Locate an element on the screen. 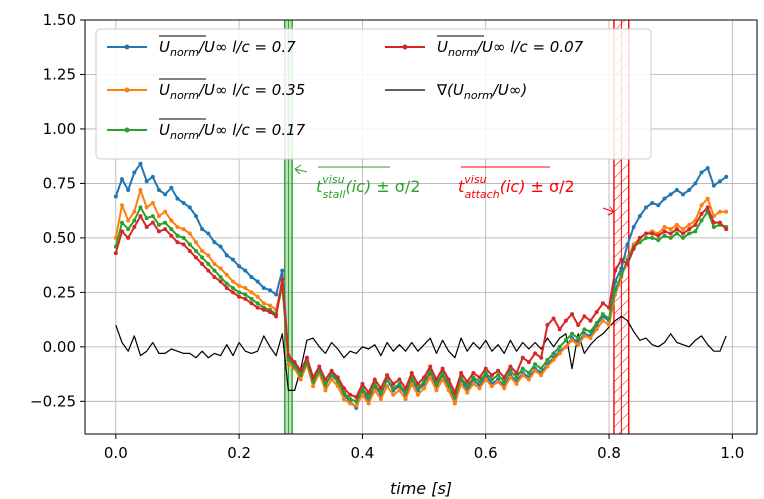 The height and width of the screenshot is (499, 764). legend-label: Unorm/U∞ l/c = 0.35 is located at coordinates (232, 91).